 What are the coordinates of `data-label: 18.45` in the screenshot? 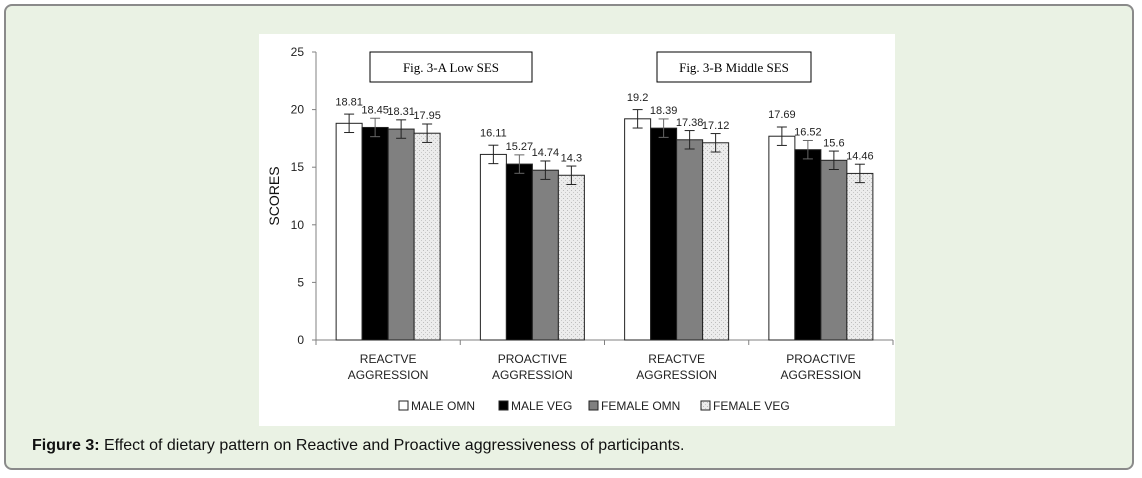 It's located at (375, 110).